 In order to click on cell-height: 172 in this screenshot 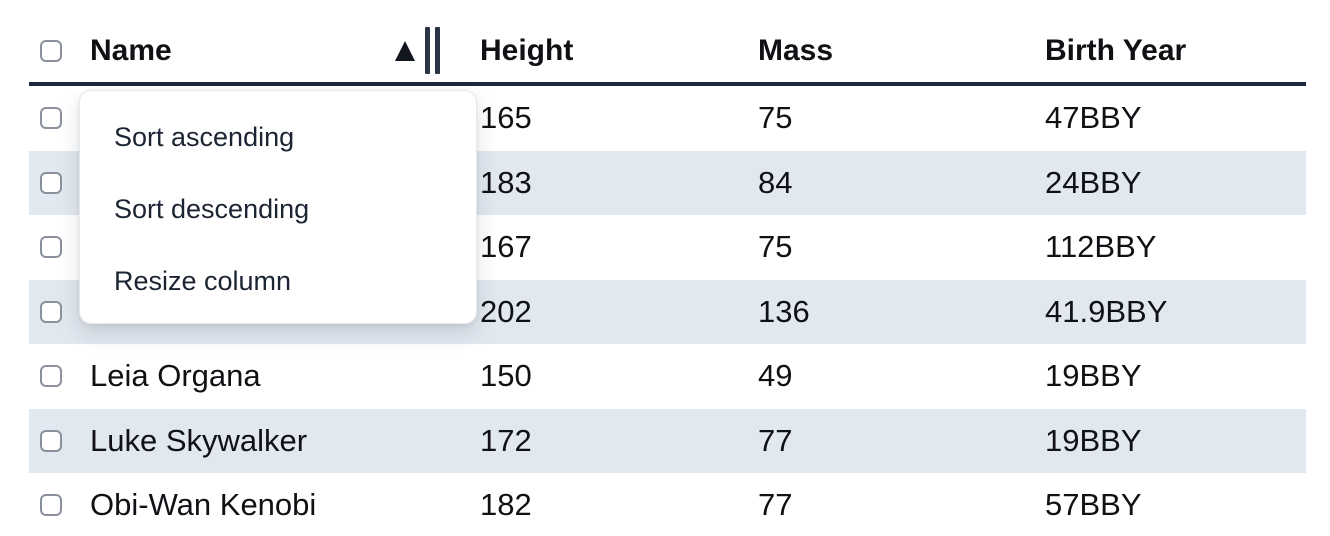, I will do `click(506, 440)`.